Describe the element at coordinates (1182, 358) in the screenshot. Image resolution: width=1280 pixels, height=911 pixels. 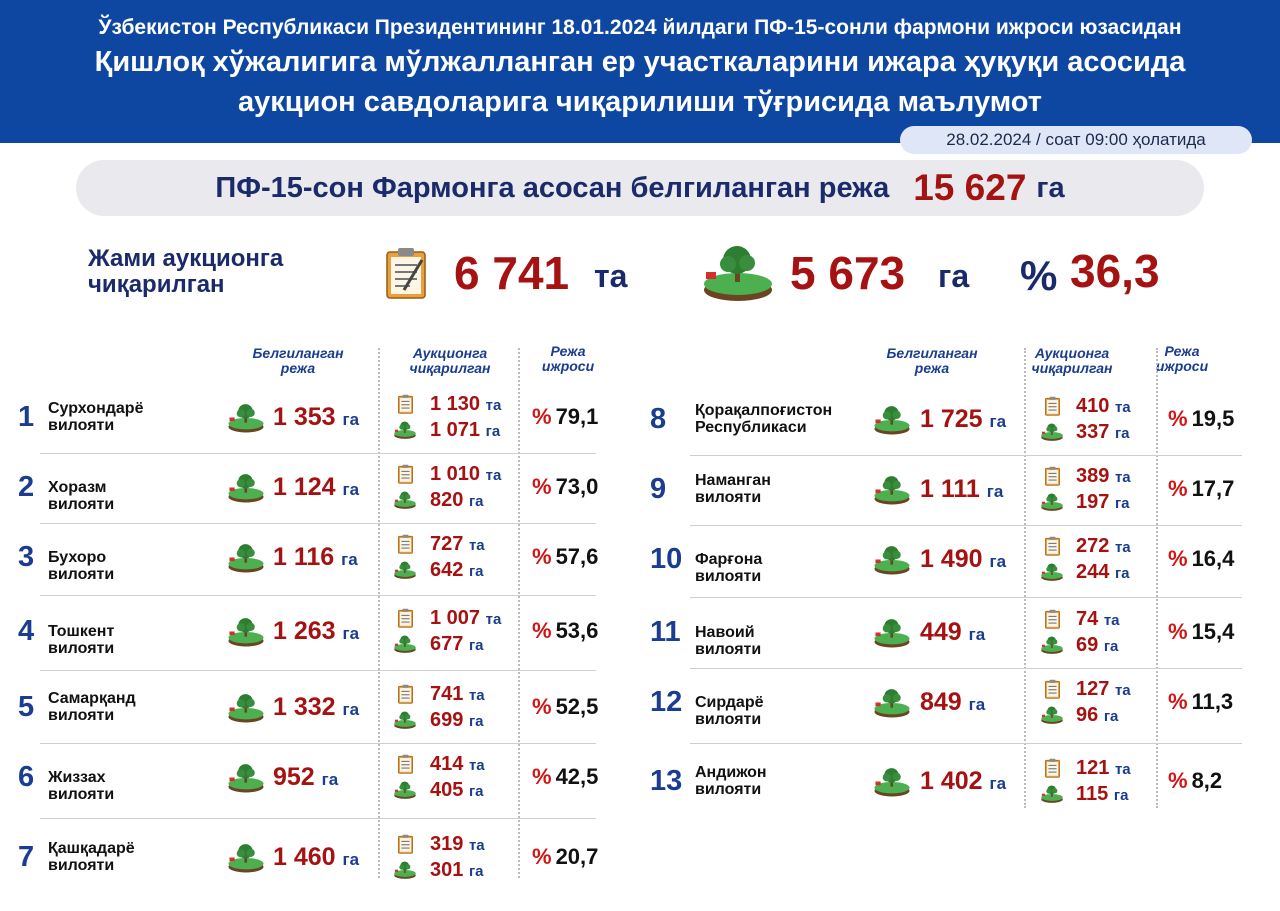
I see `col-head-exec-right: Режа ижроси` at that location.